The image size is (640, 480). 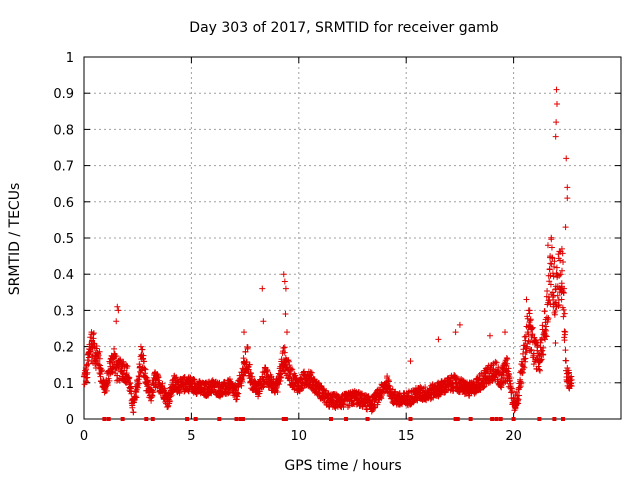 What do you see at coordinates (63, 311) in the screenshot?
I see `y-tick-label: 0.3` at bounding box center [63, 311].